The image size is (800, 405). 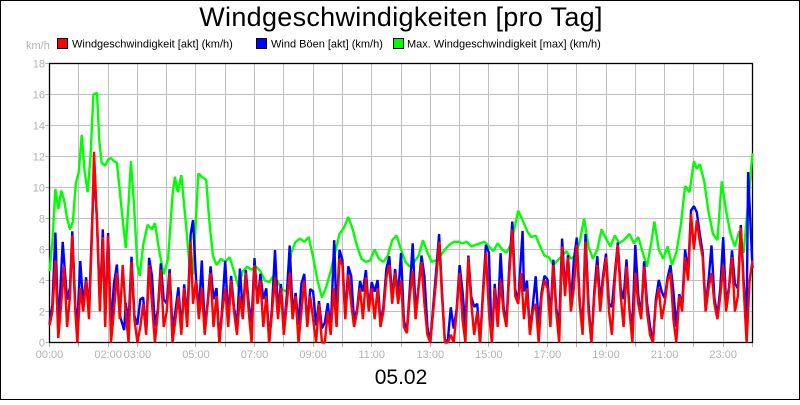 I want to click on svg-text: 05:00, so click(x=196, y=355).